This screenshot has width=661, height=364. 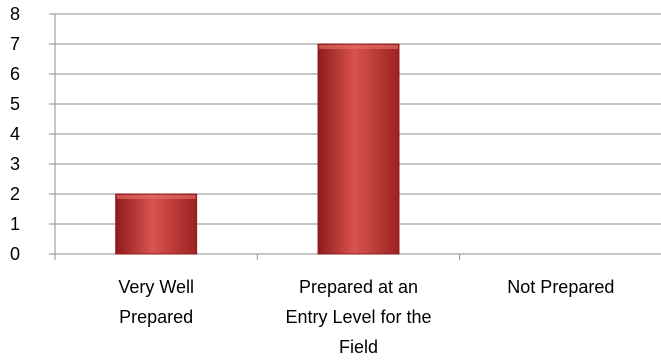 What do you see at coordinates (15, 104) in the screenshot?
I see `y-tick-label: 5` at bounding box center [15, 104].